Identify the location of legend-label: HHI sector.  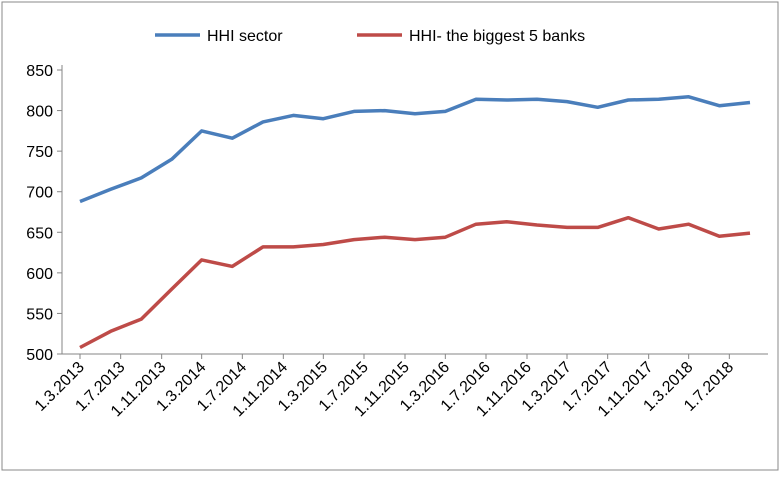
(245, 36).